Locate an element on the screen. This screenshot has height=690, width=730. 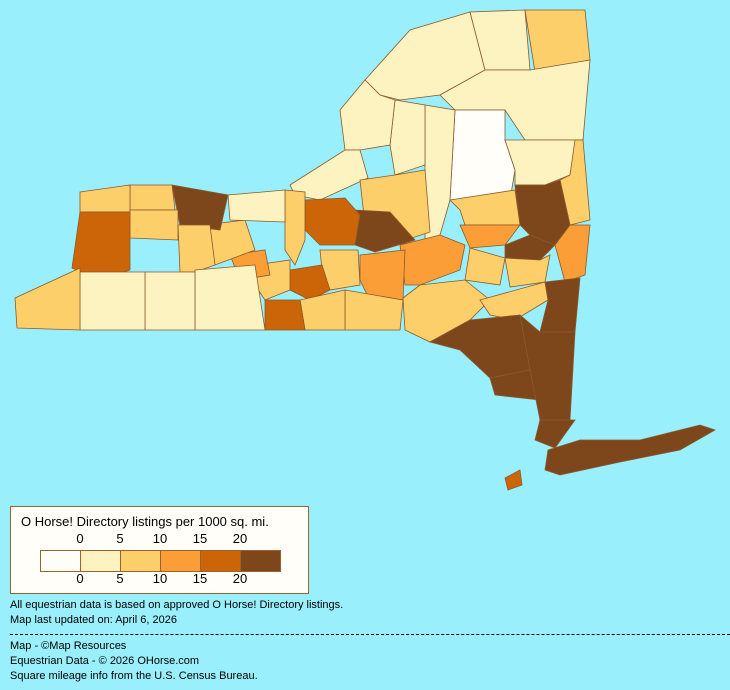
legend-bottom-label: 15 is located at coordinates (200, 578).